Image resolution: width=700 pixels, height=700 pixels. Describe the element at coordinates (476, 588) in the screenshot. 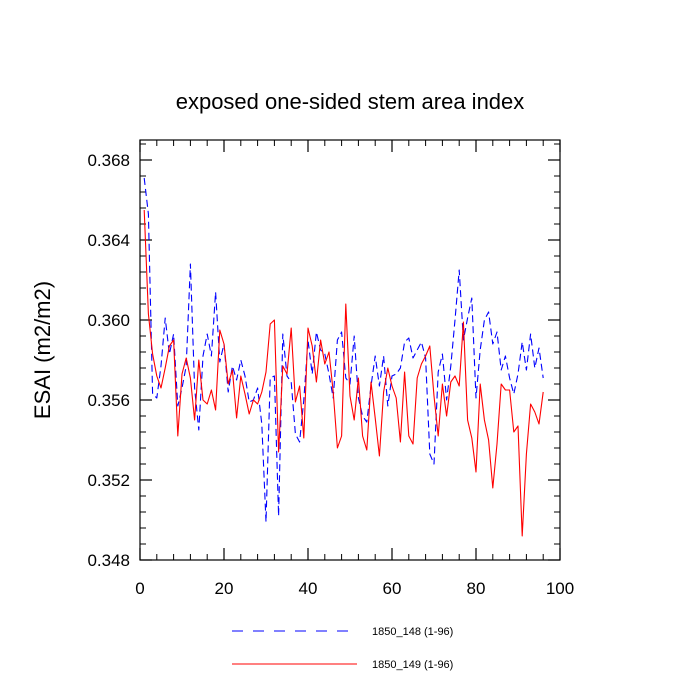

I see `x-tick-label: 80` at that location.